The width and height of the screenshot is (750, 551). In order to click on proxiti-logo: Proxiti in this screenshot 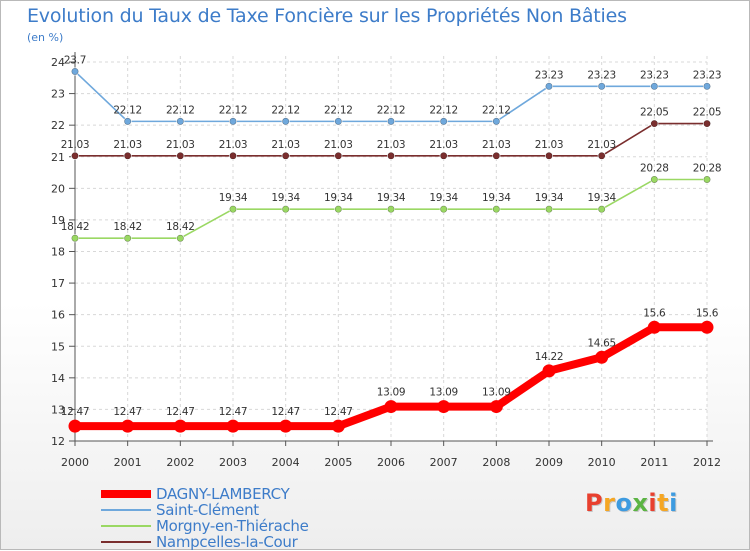, I will do `click(631, 503)`.